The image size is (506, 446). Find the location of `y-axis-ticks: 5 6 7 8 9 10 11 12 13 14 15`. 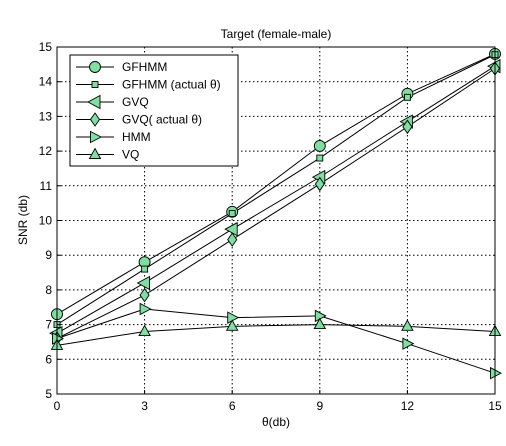

y-axis-ticks: 5 6 7 8 9 10 11 12 13 14 15 is located at coordinates (50, 220).